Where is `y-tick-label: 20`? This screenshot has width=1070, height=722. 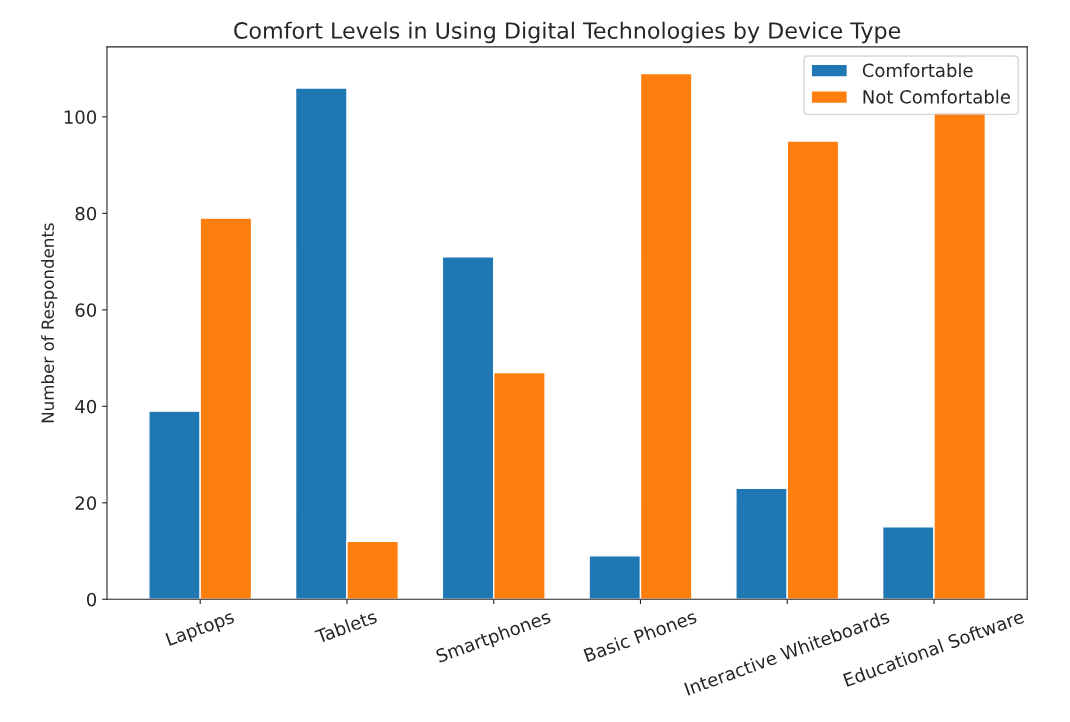 y-tick-label: 20 is located at coordinates (86, 503).